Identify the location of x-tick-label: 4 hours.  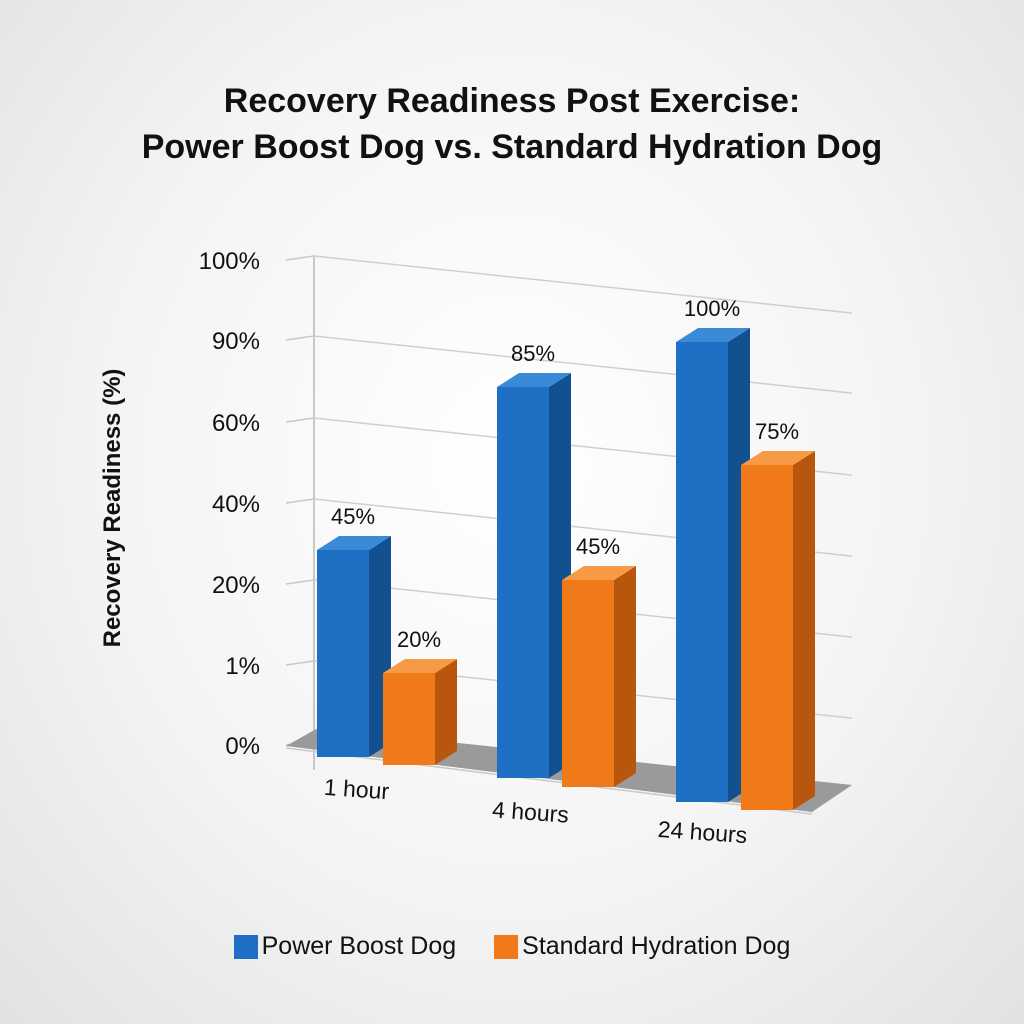
(530, 811).